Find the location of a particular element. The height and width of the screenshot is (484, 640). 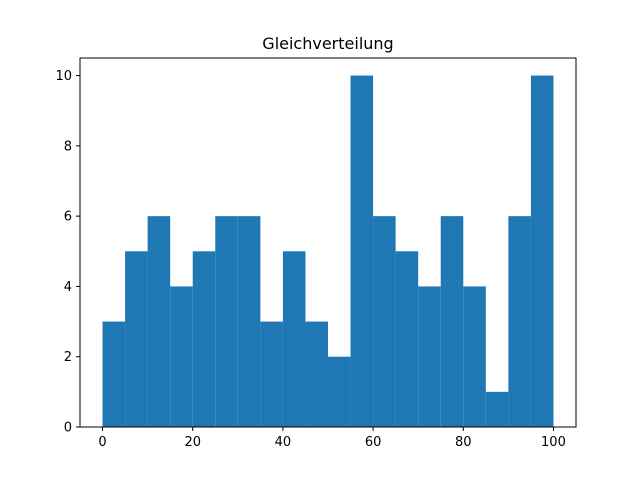

y-tick-label: 4 is located at coordinates (68, 287).